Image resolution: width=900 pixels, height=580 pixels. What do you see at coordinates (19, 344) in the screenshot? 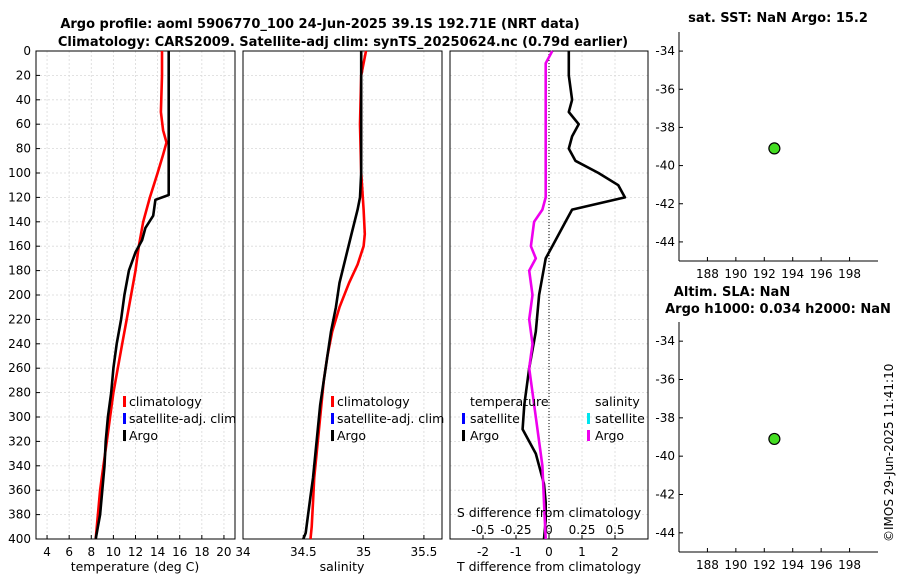
I see `depth-tick-label-12: 240` at bounding box center [19, 344].